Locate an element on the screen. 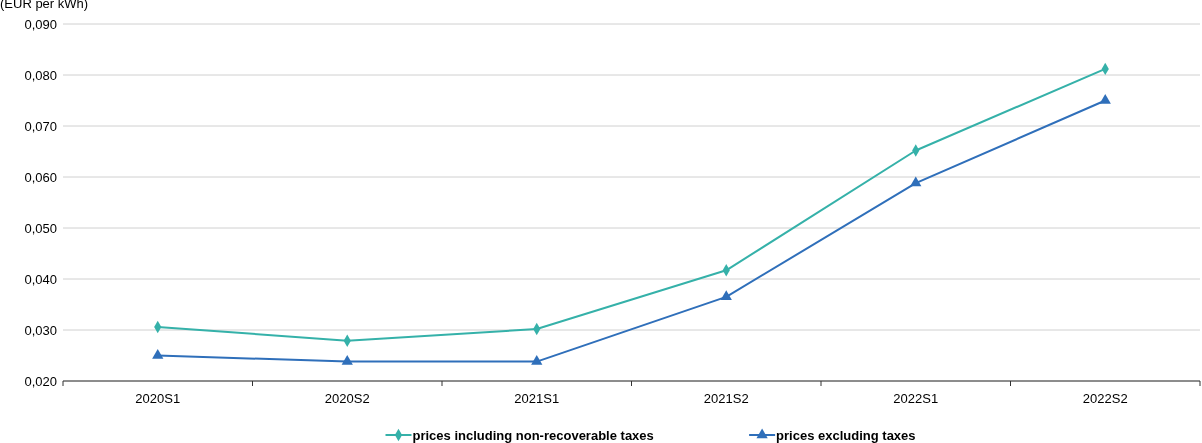 This screenshot has height=443, width=1202. y-tick-label: 0,020 is located at coordinates (40, 381).